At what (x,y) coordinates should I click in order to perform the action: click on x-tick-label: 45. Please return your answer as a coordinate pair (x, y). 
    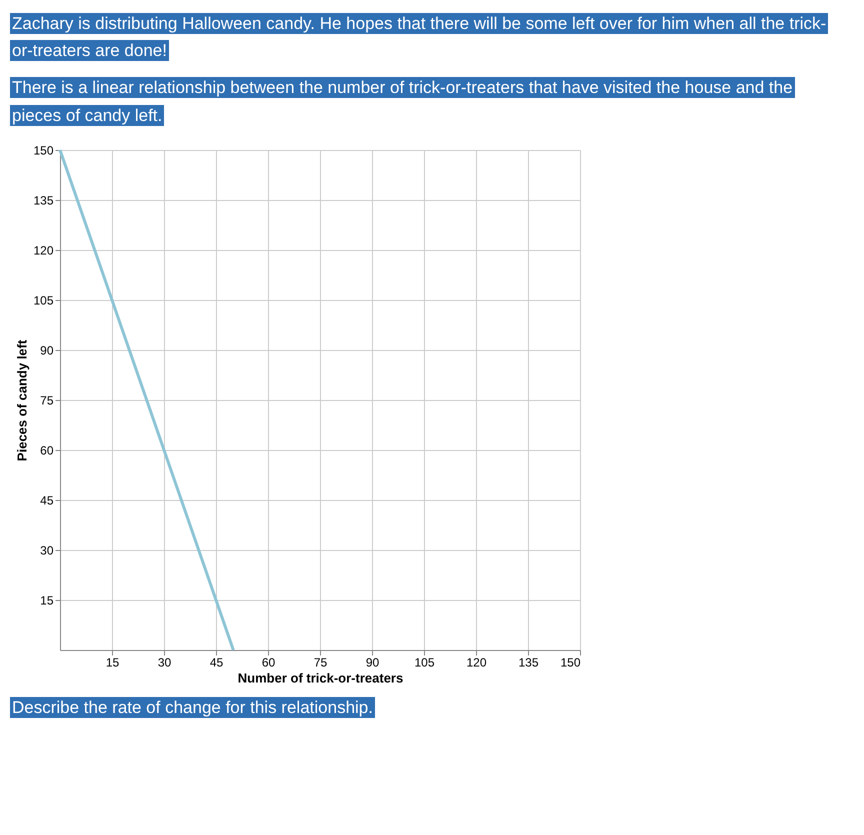
    Looking at the image, I should click on (217, 662).